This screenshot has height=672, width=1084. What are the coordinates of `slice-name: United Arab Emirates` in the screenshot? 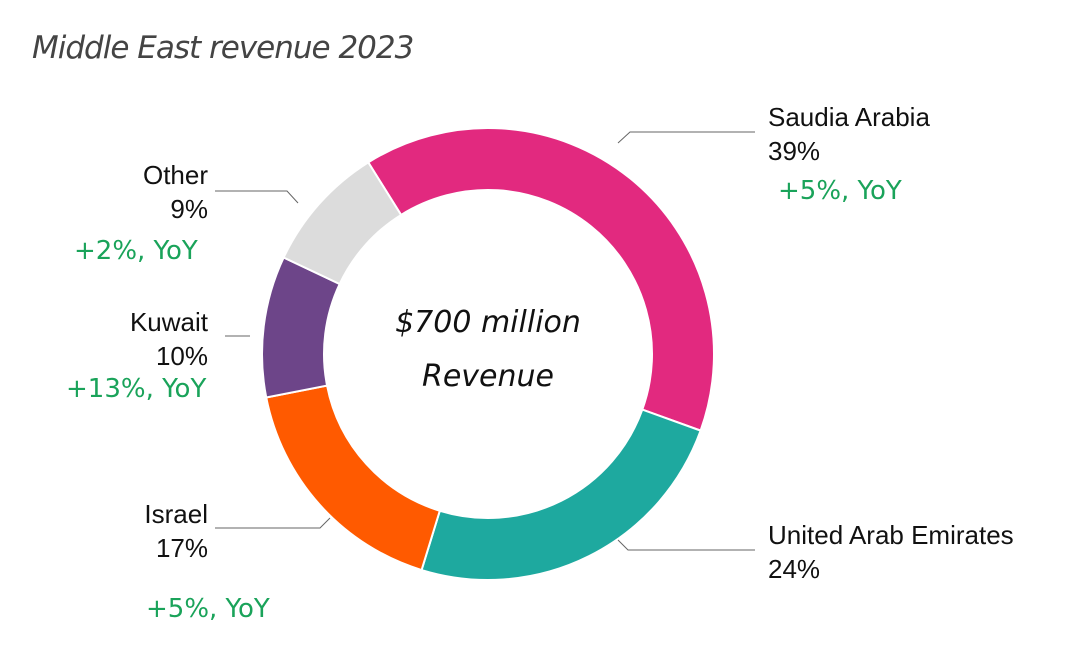 It's located at (891, 535).